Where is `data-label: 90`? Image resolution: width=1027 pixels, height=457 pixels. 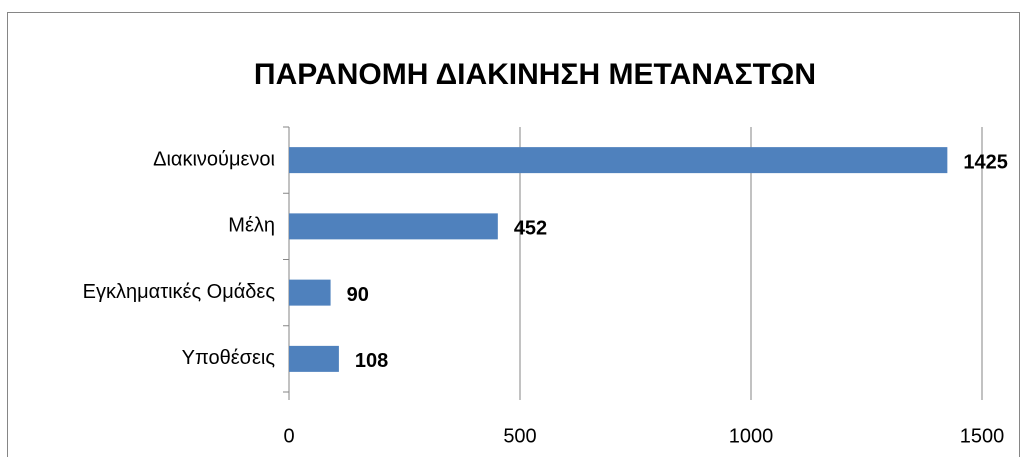
data-label: 90 is located at coordinates (358, 295).